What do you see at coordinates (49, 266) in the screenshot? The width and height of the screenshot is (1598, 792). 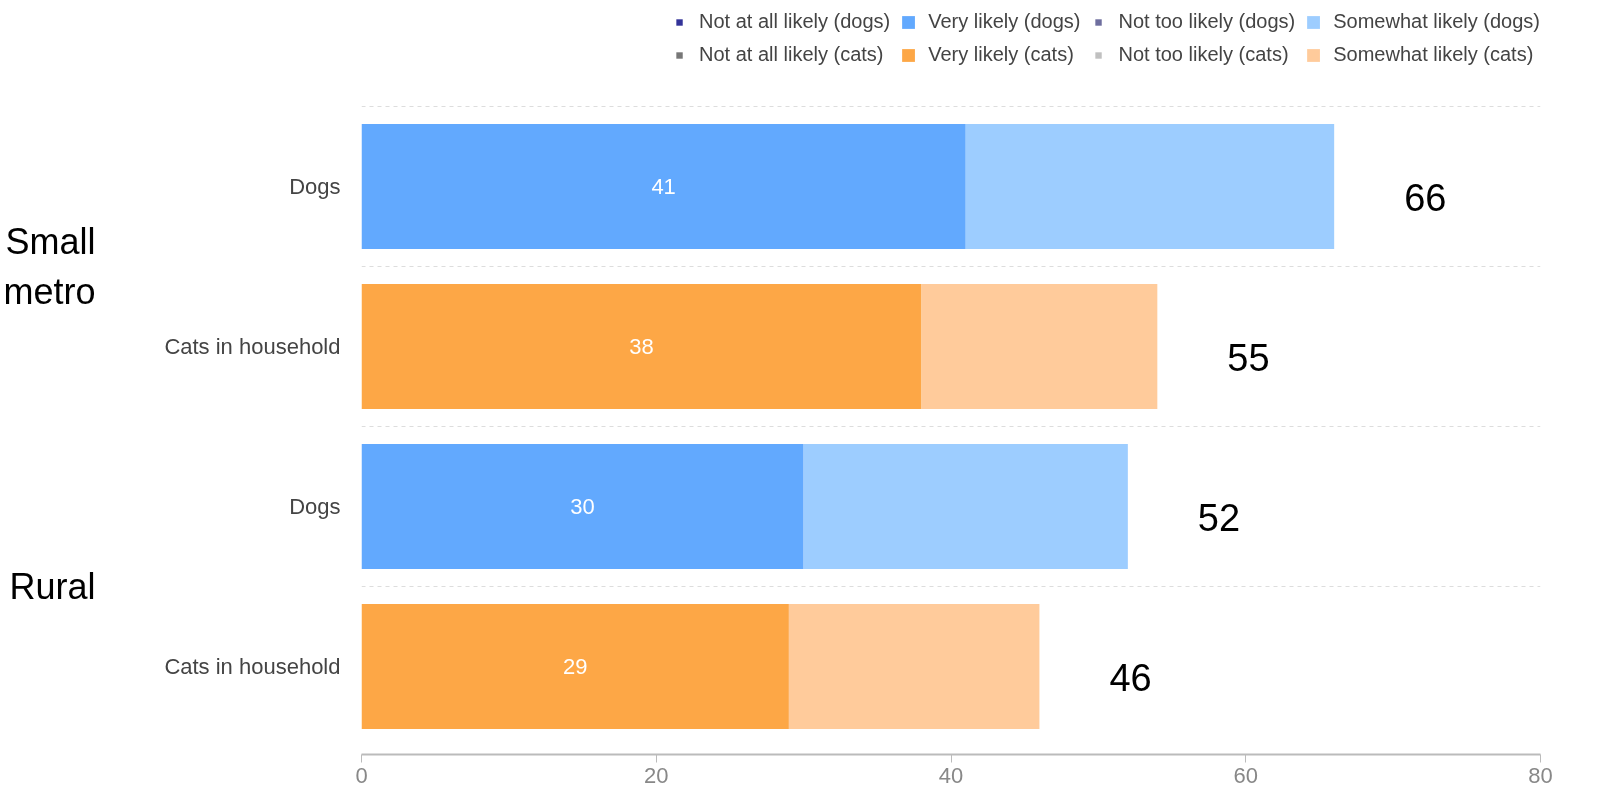 I see `text: Small metro` at bounding box center [49, 266].